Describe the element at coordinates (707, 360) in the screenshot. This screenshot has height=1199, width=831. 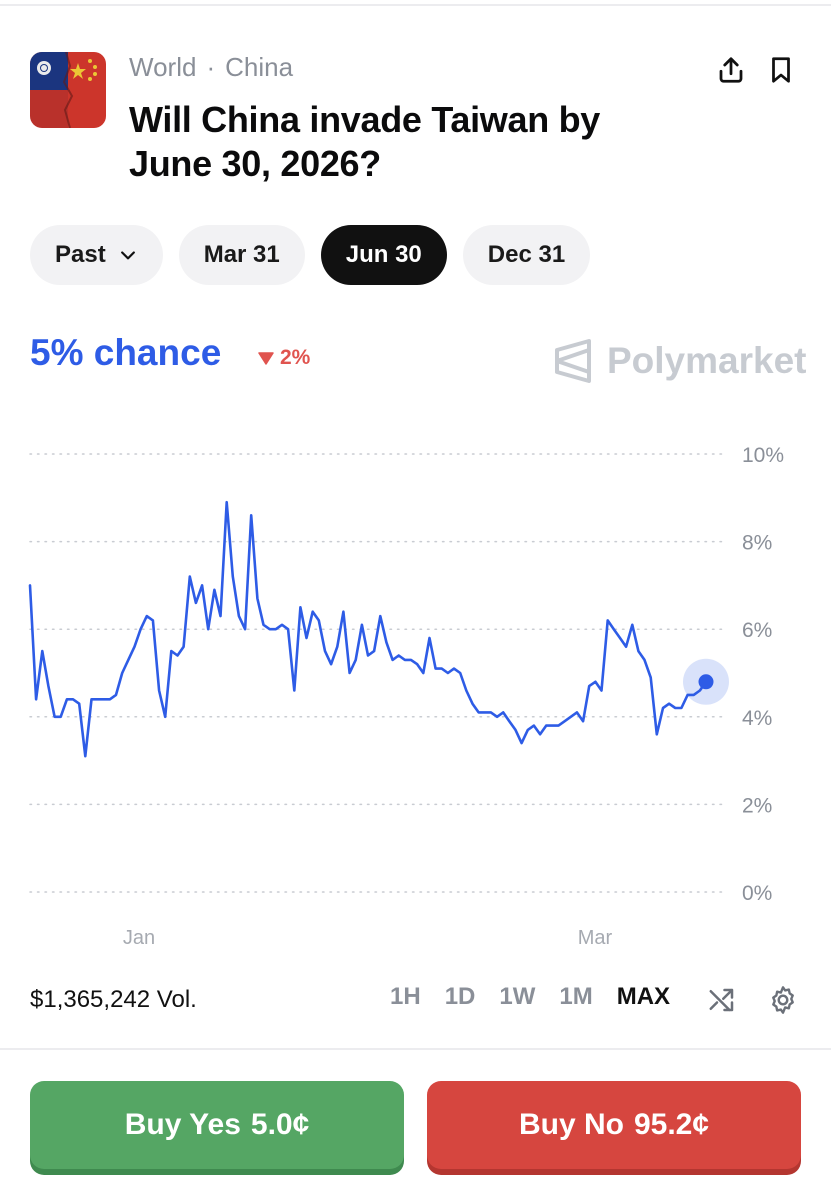
I see `brand-name: Polymarket` at that location.